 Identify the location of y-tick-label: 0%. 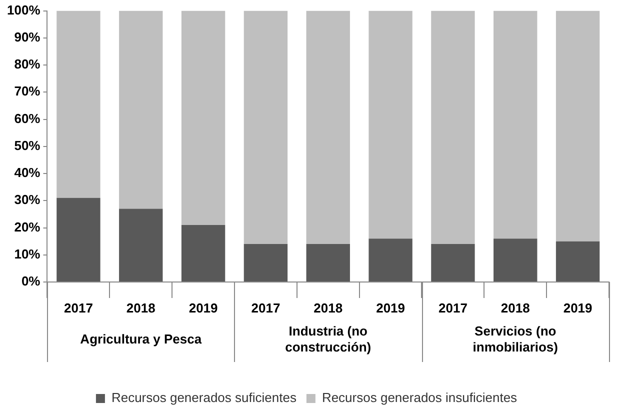
(31, 281).